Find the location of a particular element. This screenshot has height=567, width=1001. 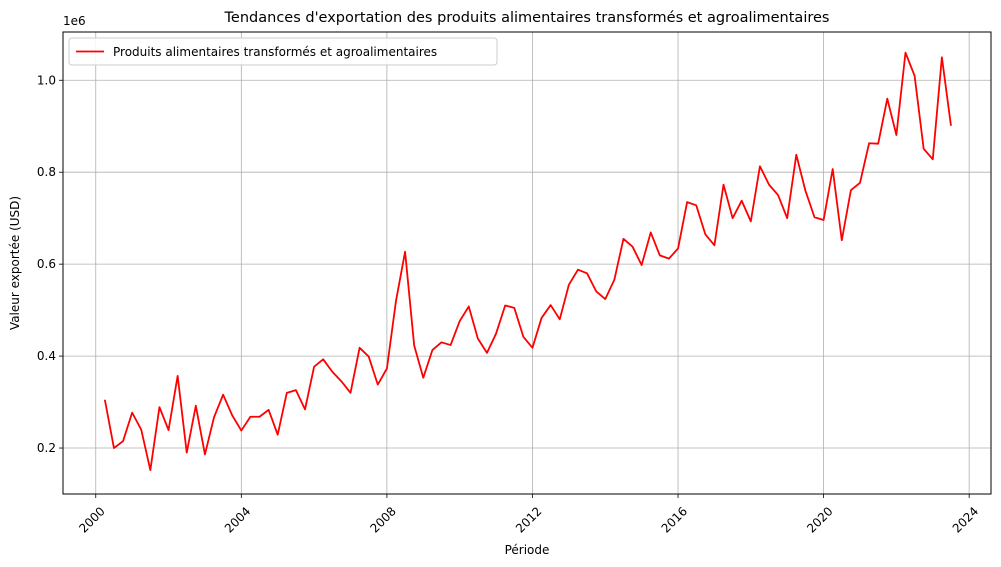

x-axis-title: Période is located at coordinates (527, 550).